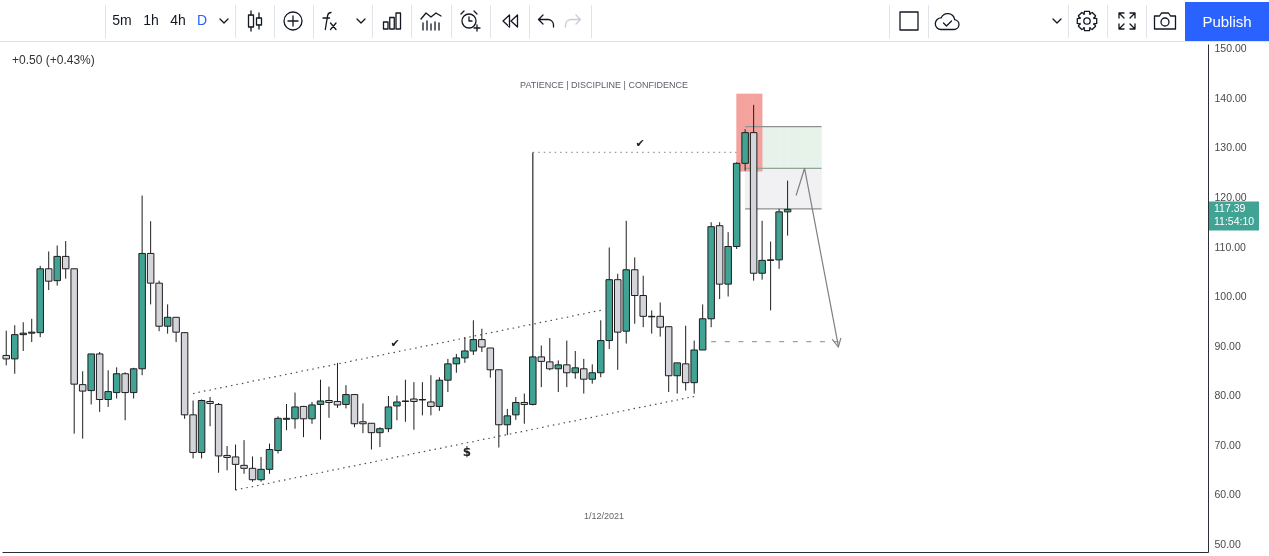  What do you see at coordinates (1227, 494) in the screenshot?
I see `y-tick-label: 60.00` at bounding box center [1227, 494].